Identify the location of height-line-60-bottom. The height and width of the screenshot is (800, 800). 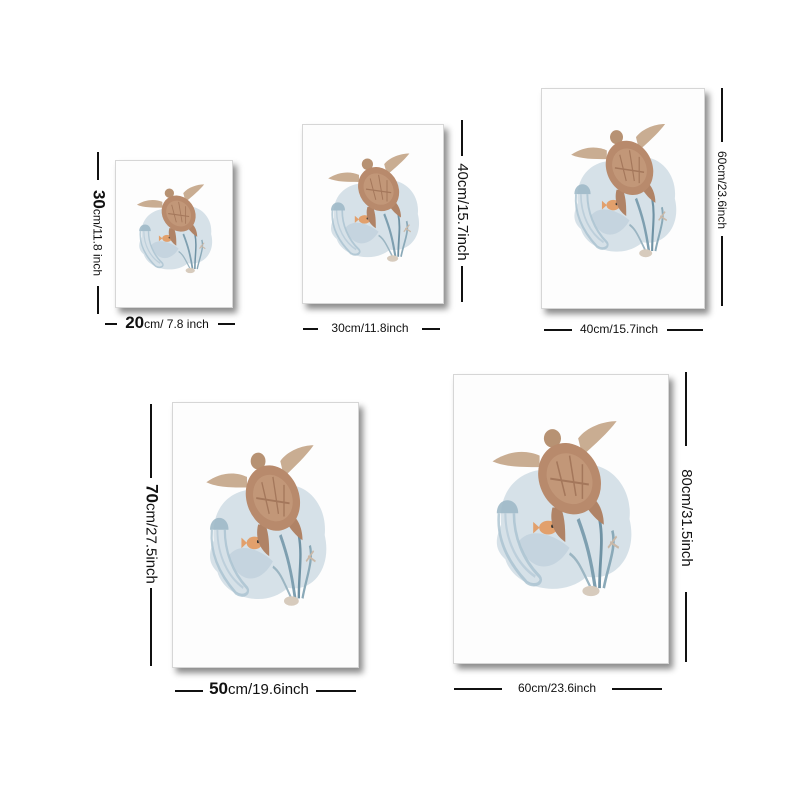
(722, 271).